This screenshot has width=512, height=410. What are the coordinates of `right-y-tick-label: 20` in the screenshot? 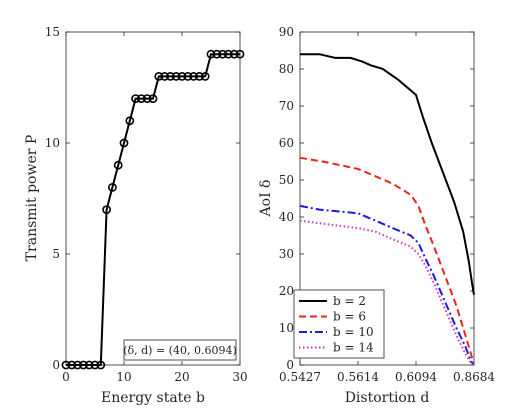 It's located at (286, 291).